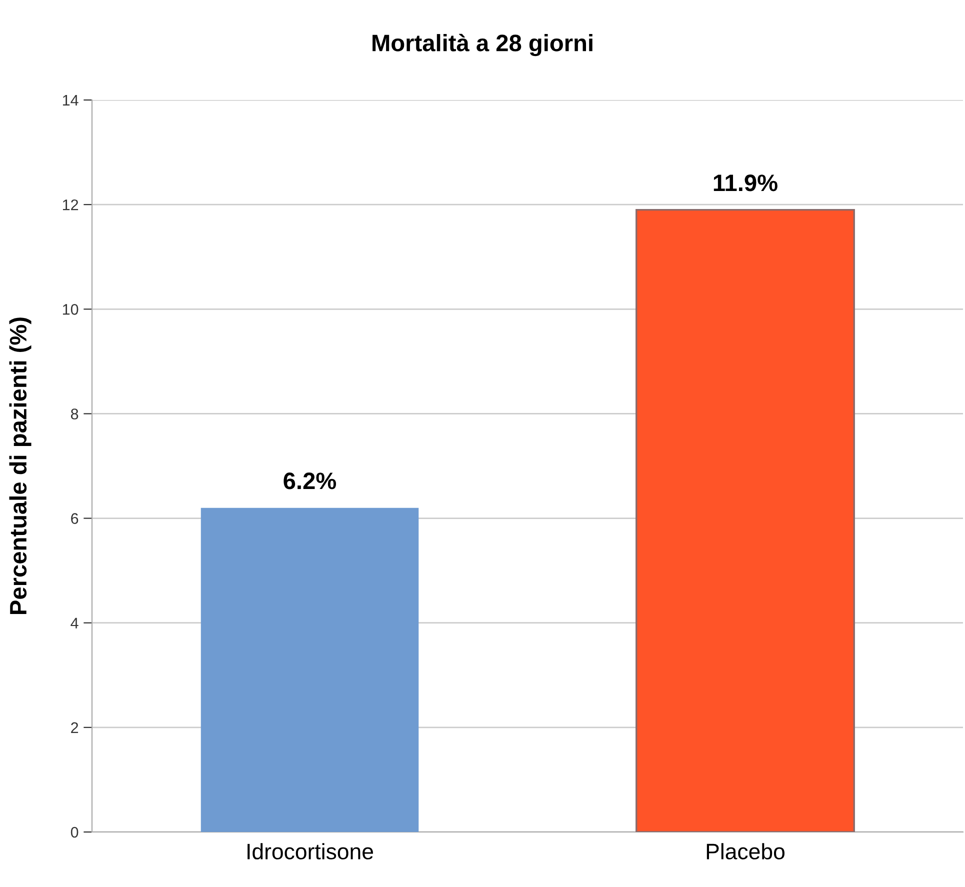 The image size is (965, 887). Describe the element at coordinates (310, 481) in the screenshot. I see `data-label: 6.2%` at that location.